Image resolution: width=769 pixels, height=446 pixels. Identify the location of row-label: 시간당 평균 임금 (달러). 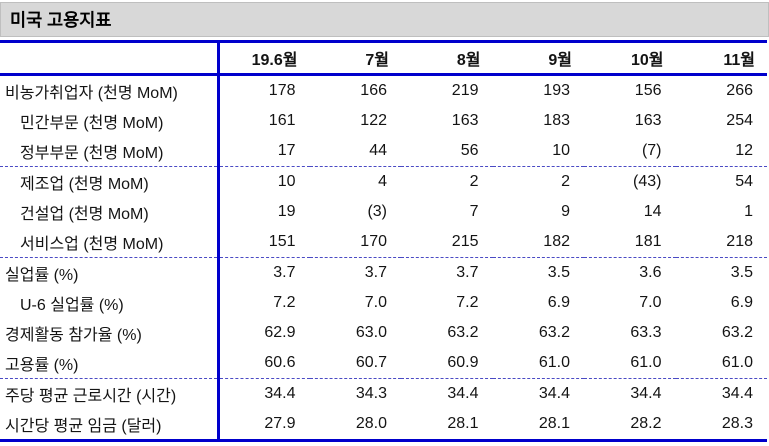
(110, 425).